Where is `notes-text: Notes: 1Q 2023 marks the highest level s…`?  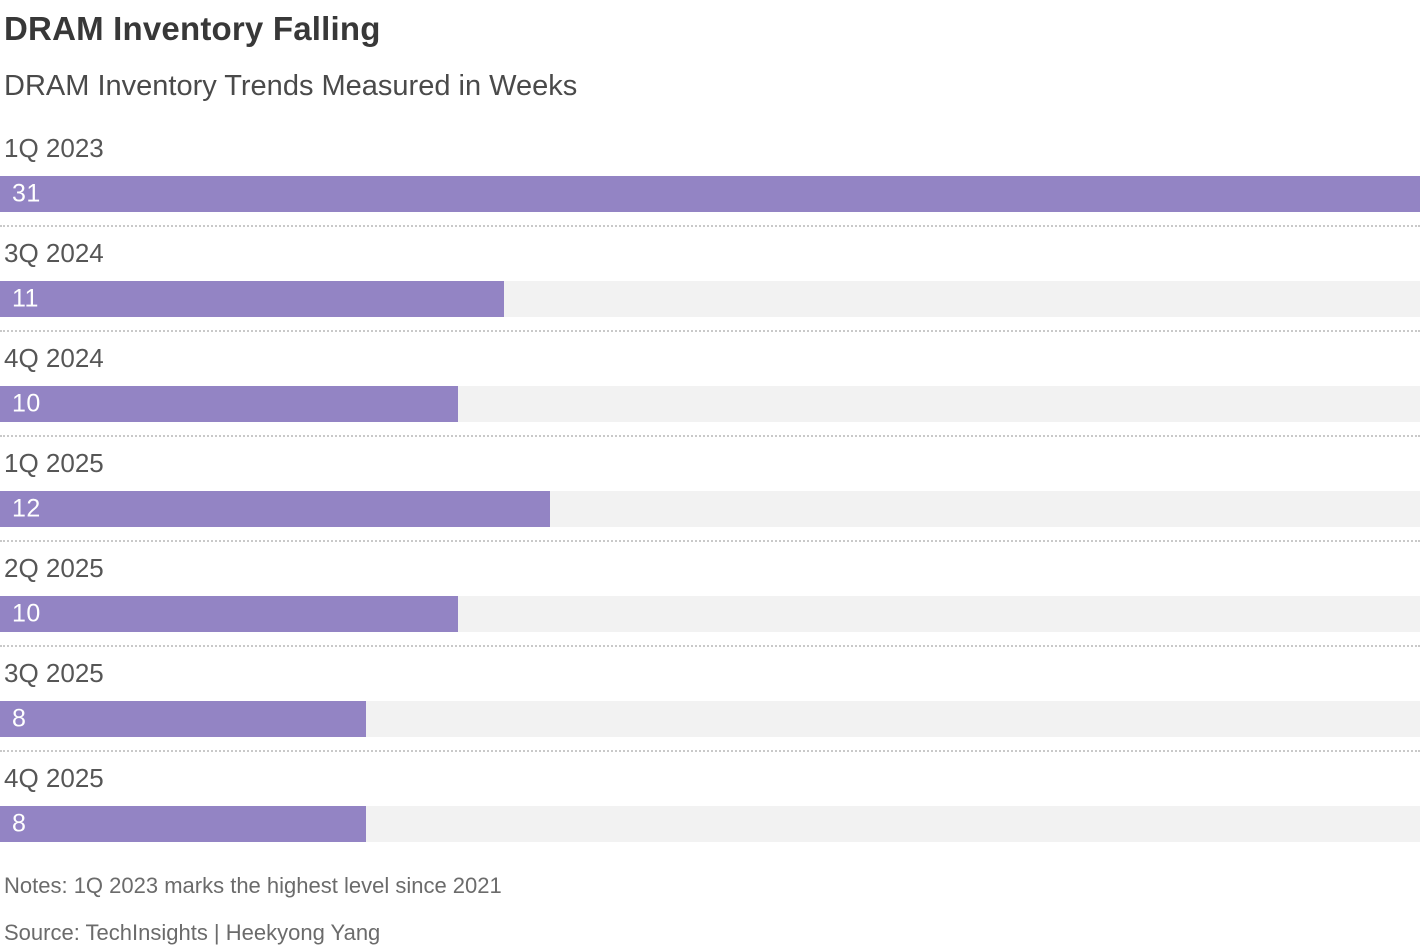 notes-text: Notes: 1Q 2023 marks the highest level s… is located at coordinates (253, 886).